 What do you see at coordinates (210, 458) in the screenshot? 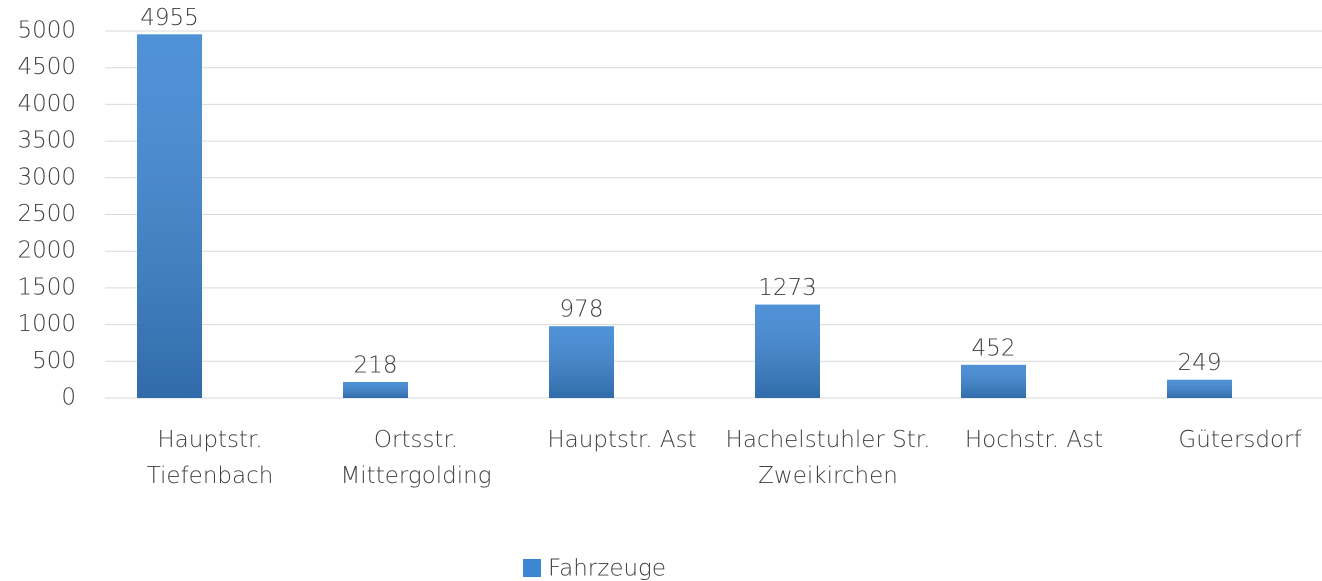
I see `x-tick-label: Hauptstr. Tiefenbach` at bounding box center [210, 458].